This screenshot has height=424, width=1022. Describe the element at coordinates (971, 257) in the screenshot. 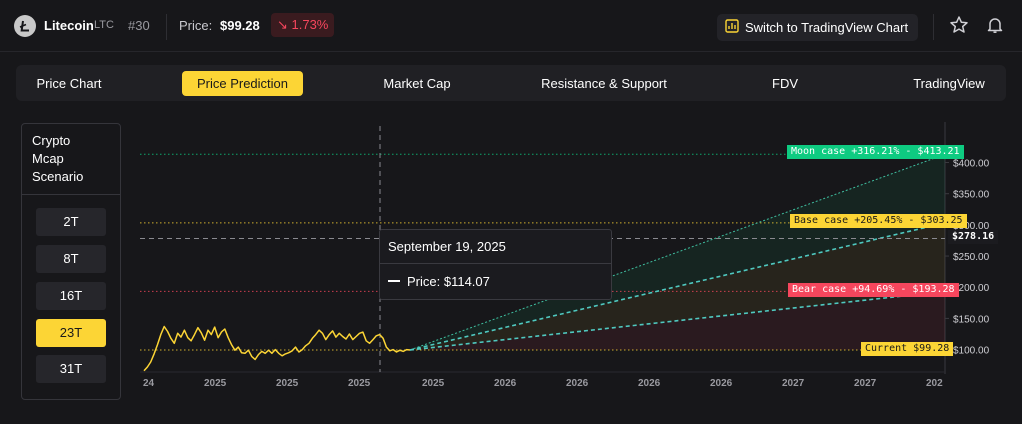

I see `y-tick-label: $250.00` at that location.